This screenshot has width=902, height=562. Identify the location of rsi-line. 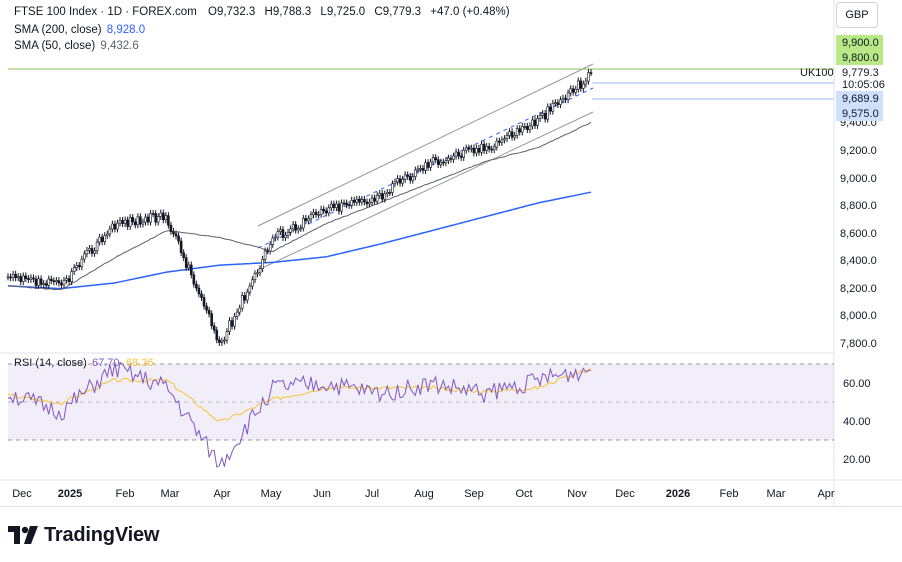
(299, 414).